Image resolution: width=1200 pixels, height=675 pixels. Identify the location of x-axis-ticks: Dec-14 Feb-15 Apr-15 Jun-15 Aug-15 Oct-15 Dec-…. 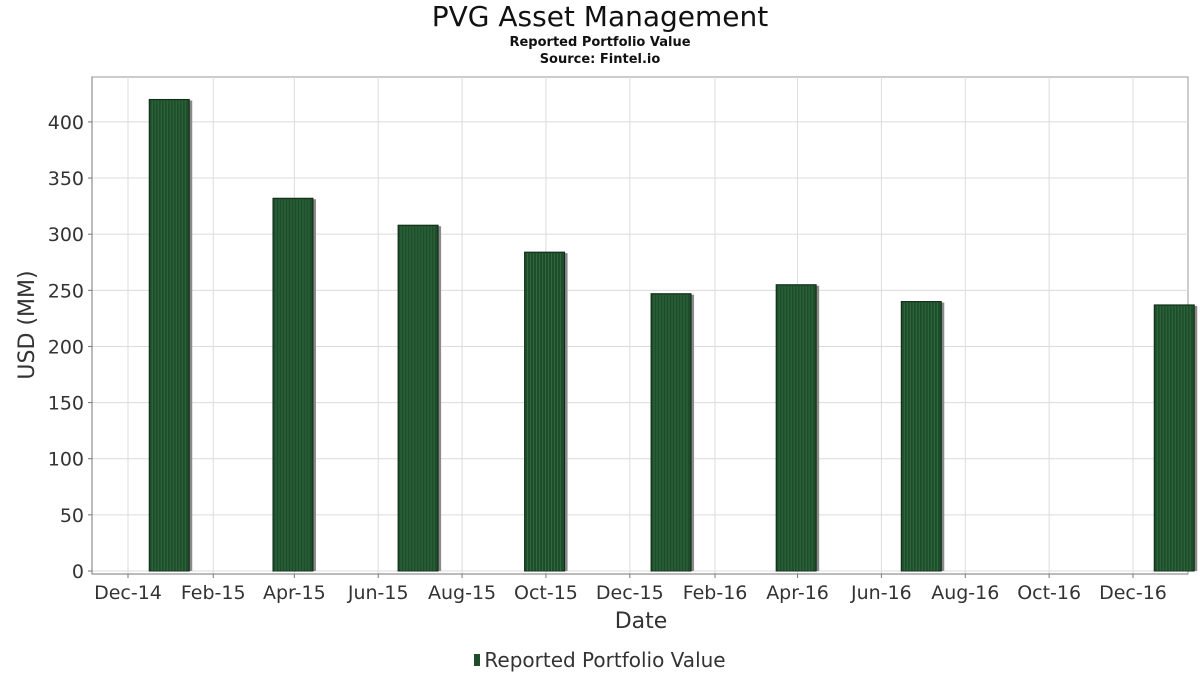
(630, 589).